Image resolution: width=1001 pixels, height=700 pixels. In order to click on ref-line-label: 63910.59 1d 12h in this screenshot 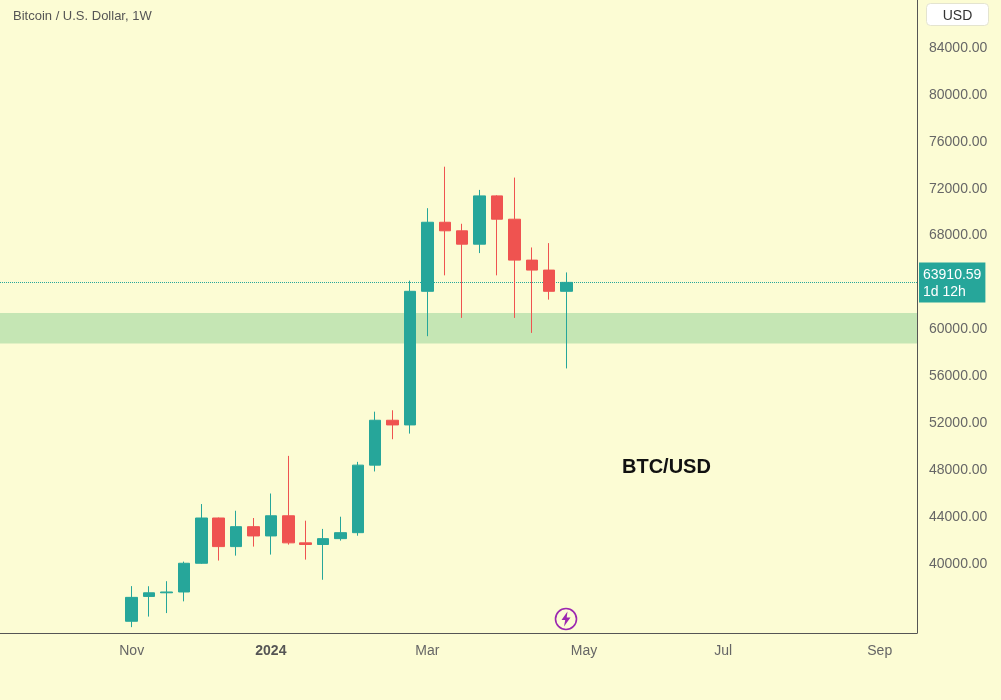, I will do `click(952, 282)`.